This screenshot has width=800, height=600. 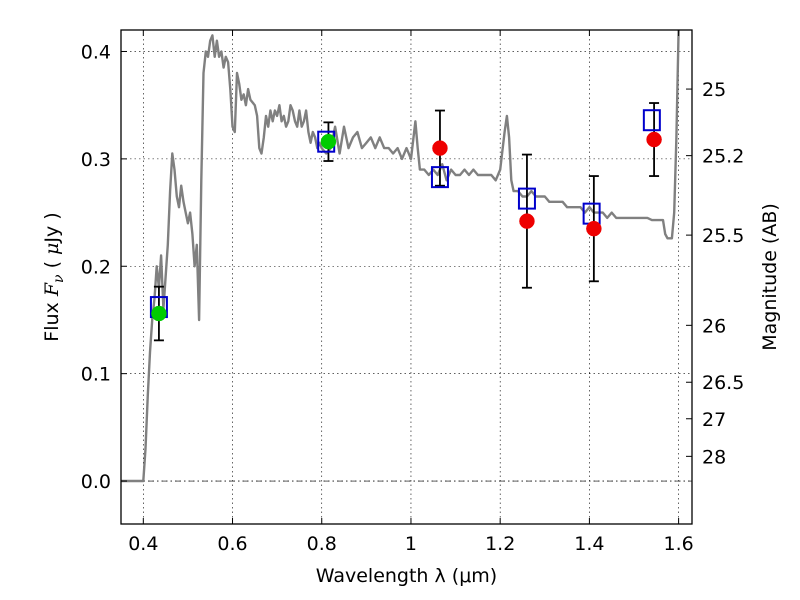 I want to click on y-label-part-mu: μ, so click(x=52, y=249).